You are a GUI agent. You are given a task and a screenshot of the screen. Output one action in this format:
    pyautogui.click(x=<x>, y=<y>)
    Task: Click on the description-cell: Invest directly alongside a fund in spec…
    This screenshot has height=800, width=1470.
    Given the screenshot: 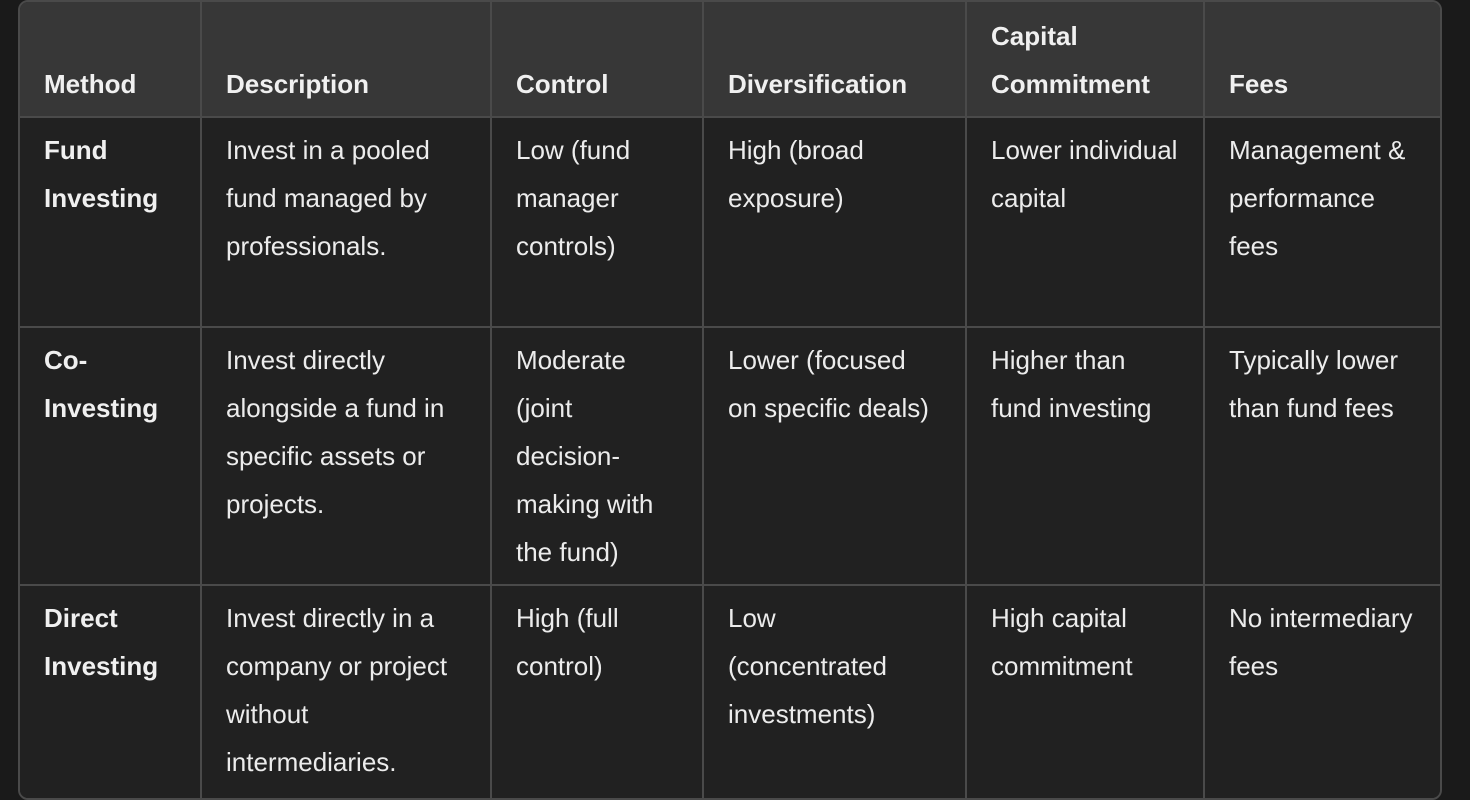 What is the action you would take?
    pyautogui.click(x=346, y=456)
    